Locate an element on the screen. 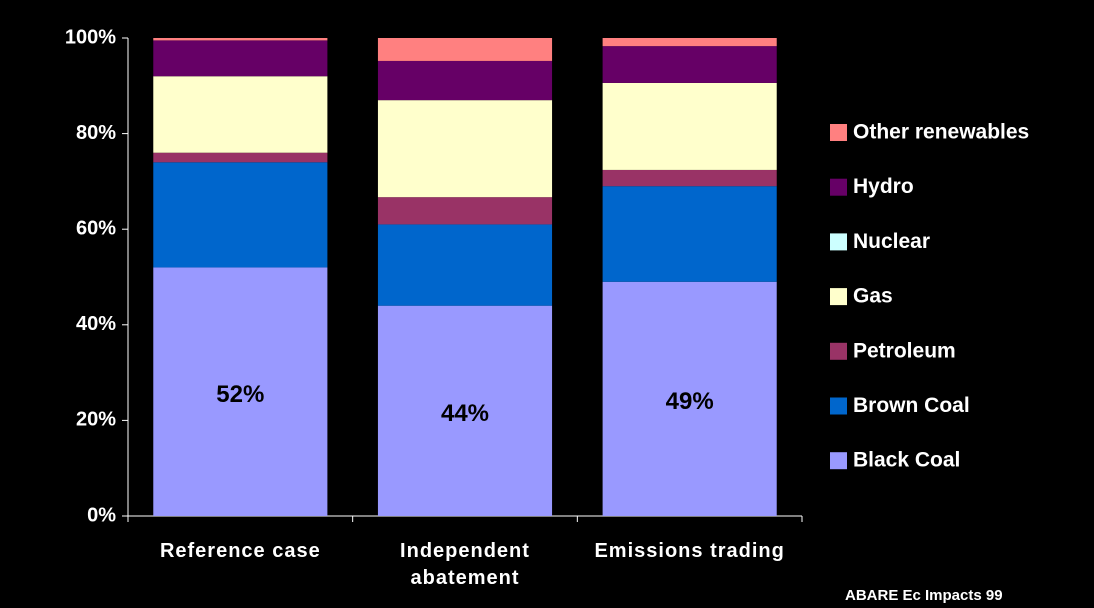  x-tick-label: Independent abatement is located at coordinates (465, 564).